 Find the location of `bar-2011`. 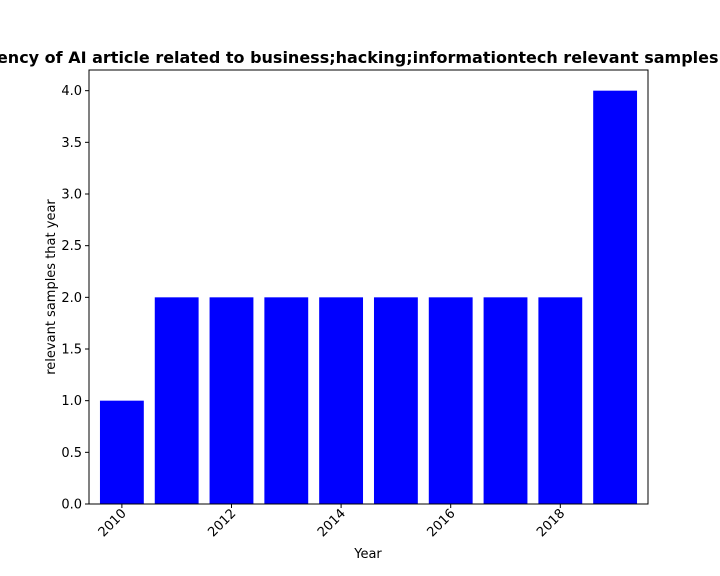

bar-2011 is located at coordinates (176, 400).